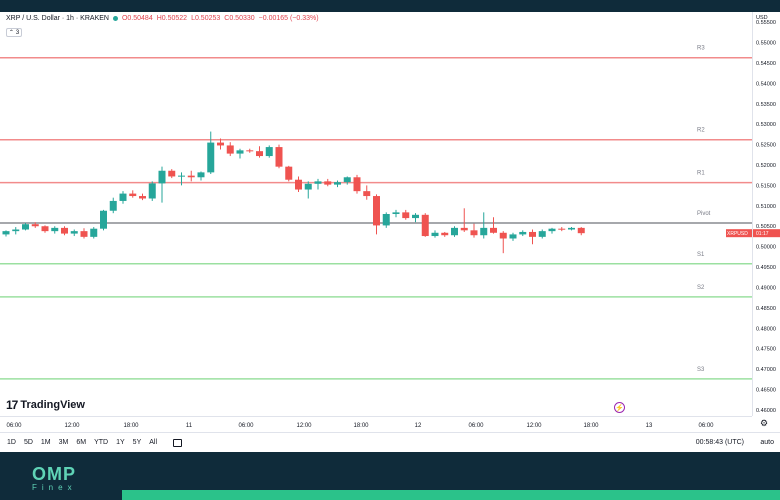 The width and height of the screenshot is (780, 500). I want to click on timeframe-button: YTD, so click(101, 442).